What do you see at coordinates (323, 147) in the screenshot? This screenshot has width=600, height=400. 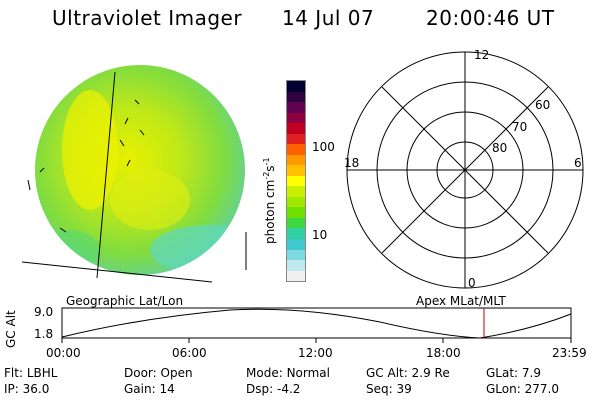 I see `colorbar-tick-100: 100` at bounding box center [323, 147].